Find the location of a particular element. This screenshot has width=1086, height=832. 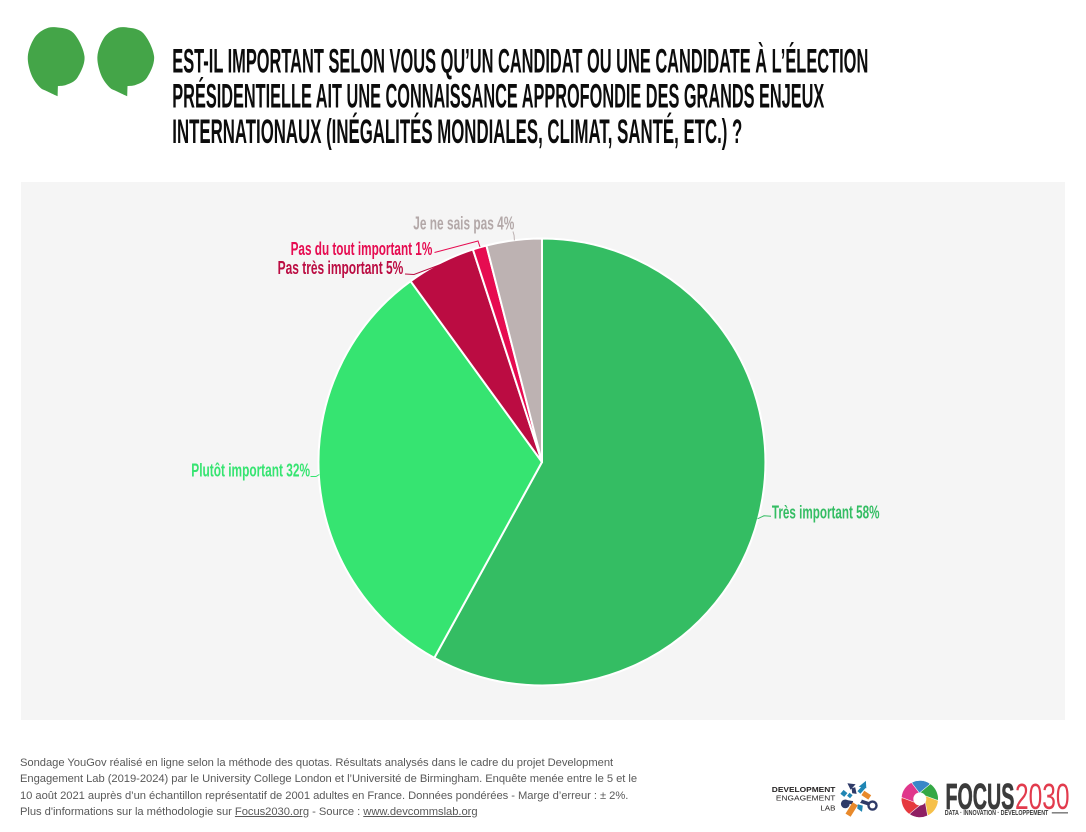

svg-text: ENGAGEMENT is located at coordinates (806, 797).